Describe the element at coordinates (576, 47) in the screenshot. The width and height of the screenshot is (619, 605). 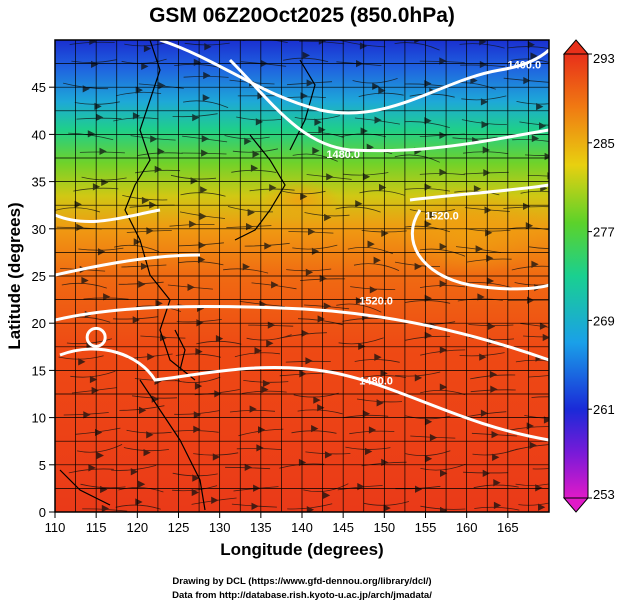
I see `colorbar-max-arrow` at that location.